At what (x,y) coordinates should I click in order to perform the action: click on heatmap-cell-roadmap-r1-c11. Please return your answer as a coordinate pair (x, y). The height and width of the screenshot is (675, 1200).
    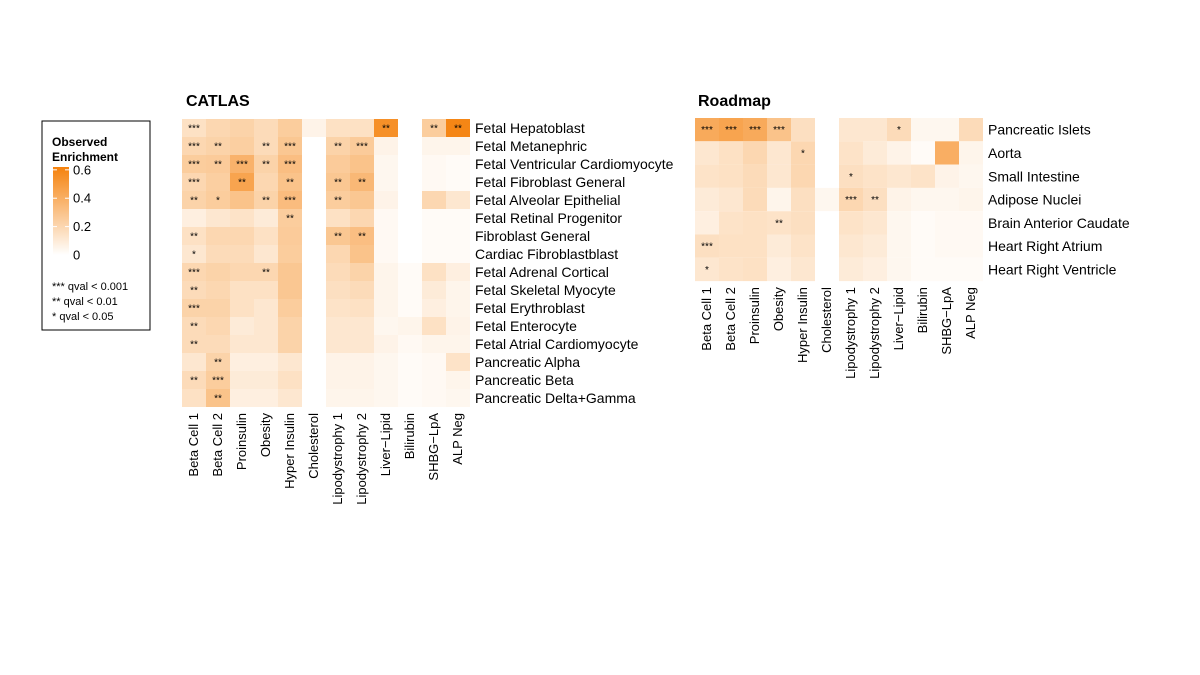
    Looking at the image, I should click on (971, 153).